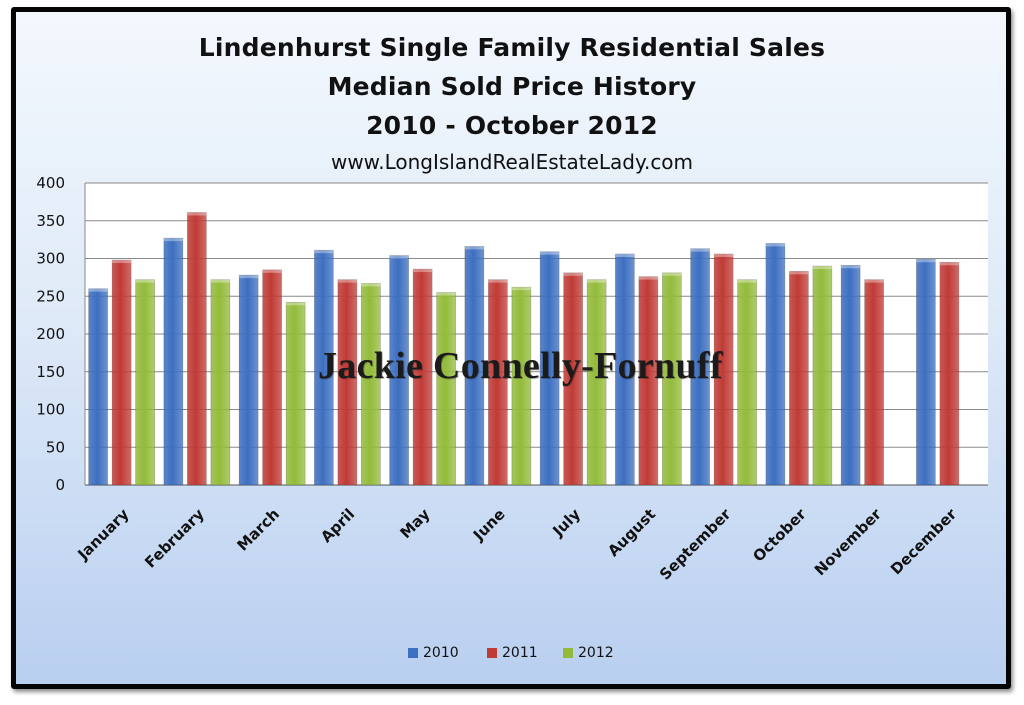 Image resolution: width=1024 pixels, height=705 pixels. I want to click on legend-item-2011: 2011, so click(512, 653).